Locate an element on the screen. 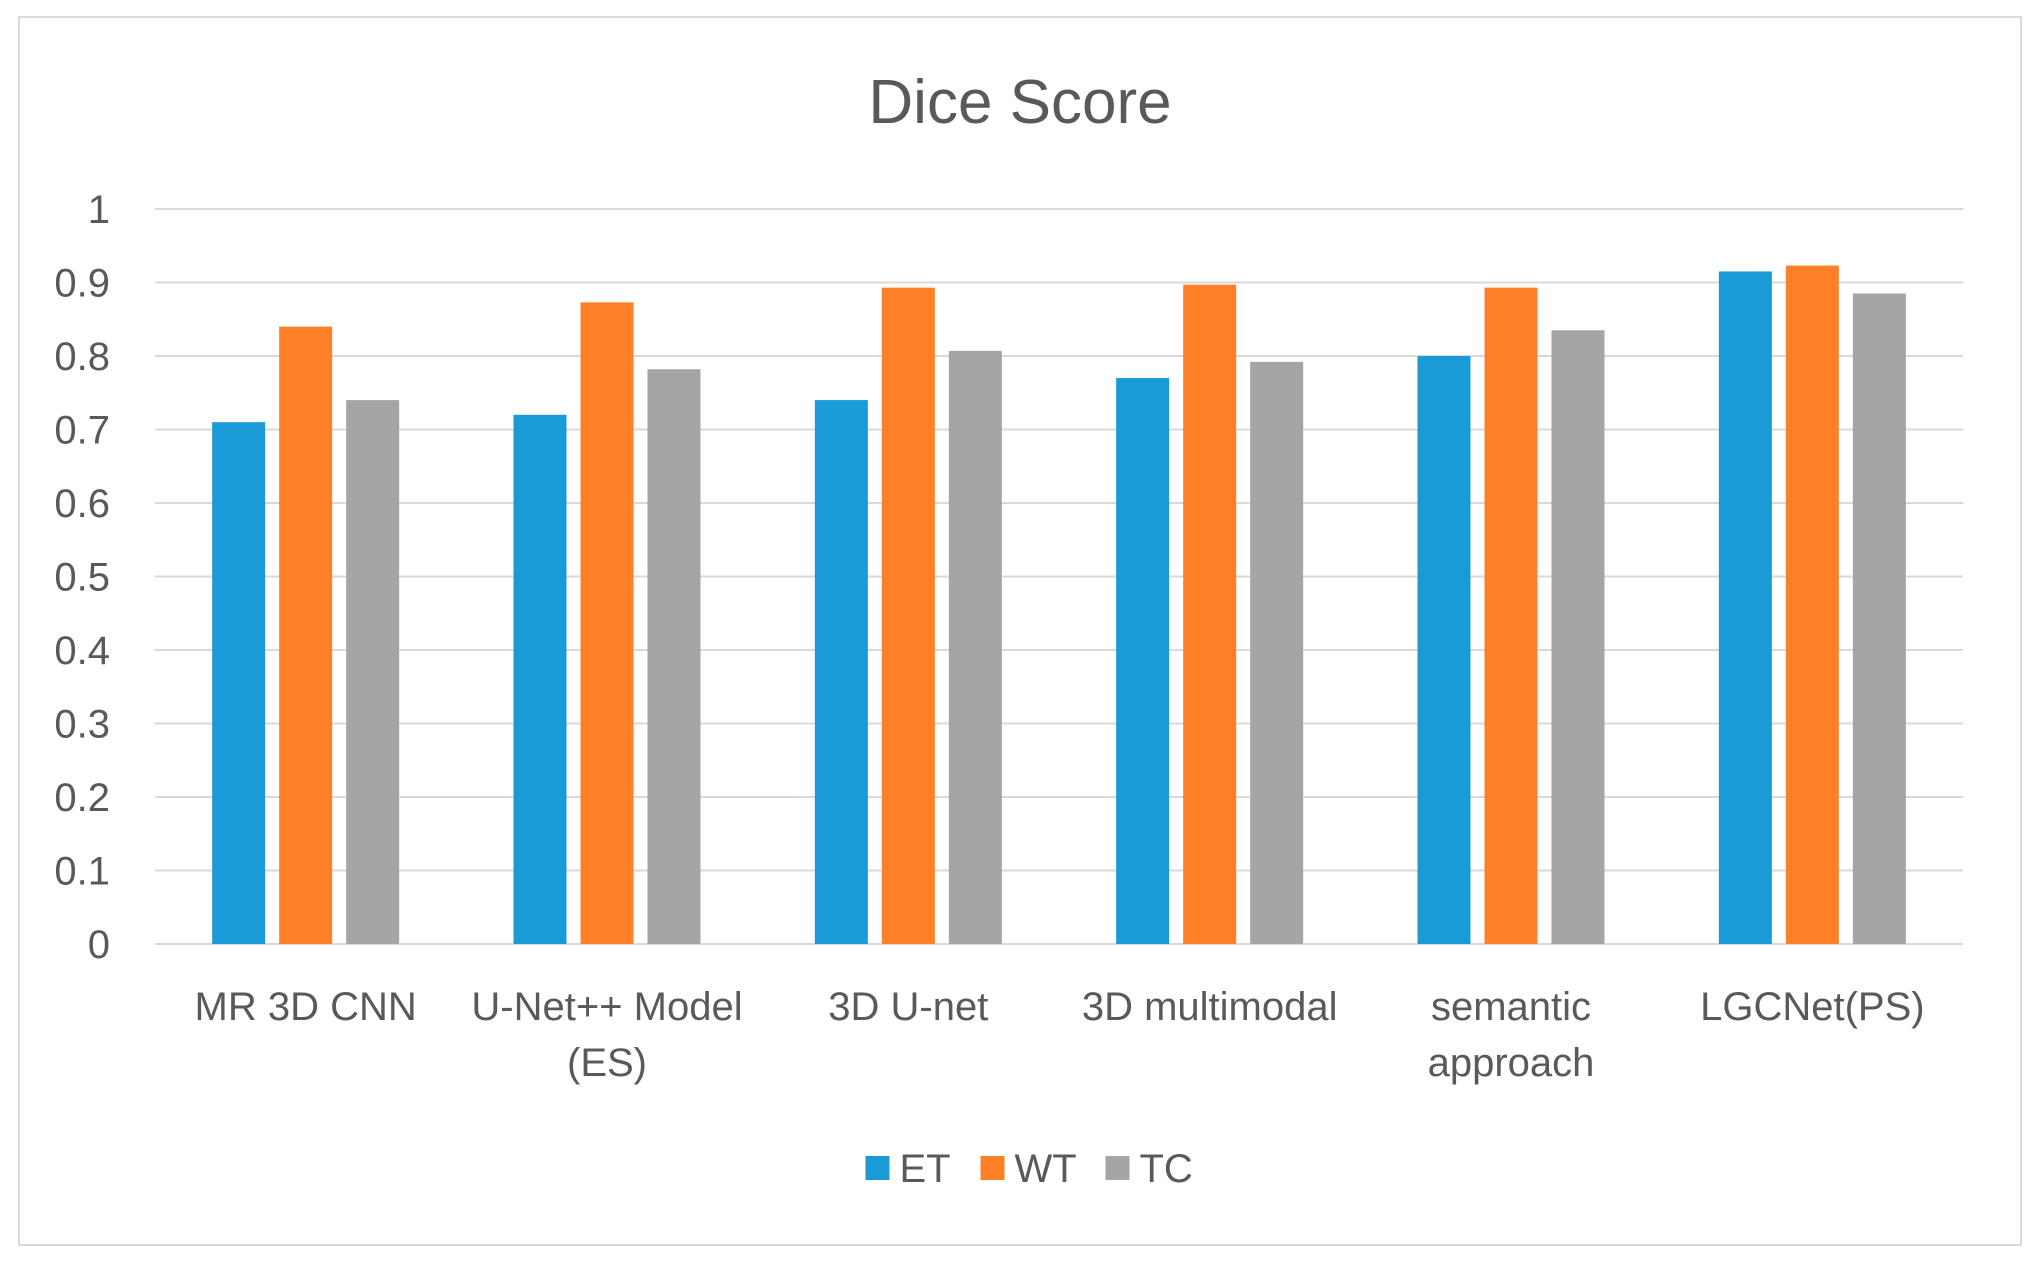 This screenshot has height=1267, width=2040. x-category-label: 3D multimodal is located at coordinates (1210, 1007).